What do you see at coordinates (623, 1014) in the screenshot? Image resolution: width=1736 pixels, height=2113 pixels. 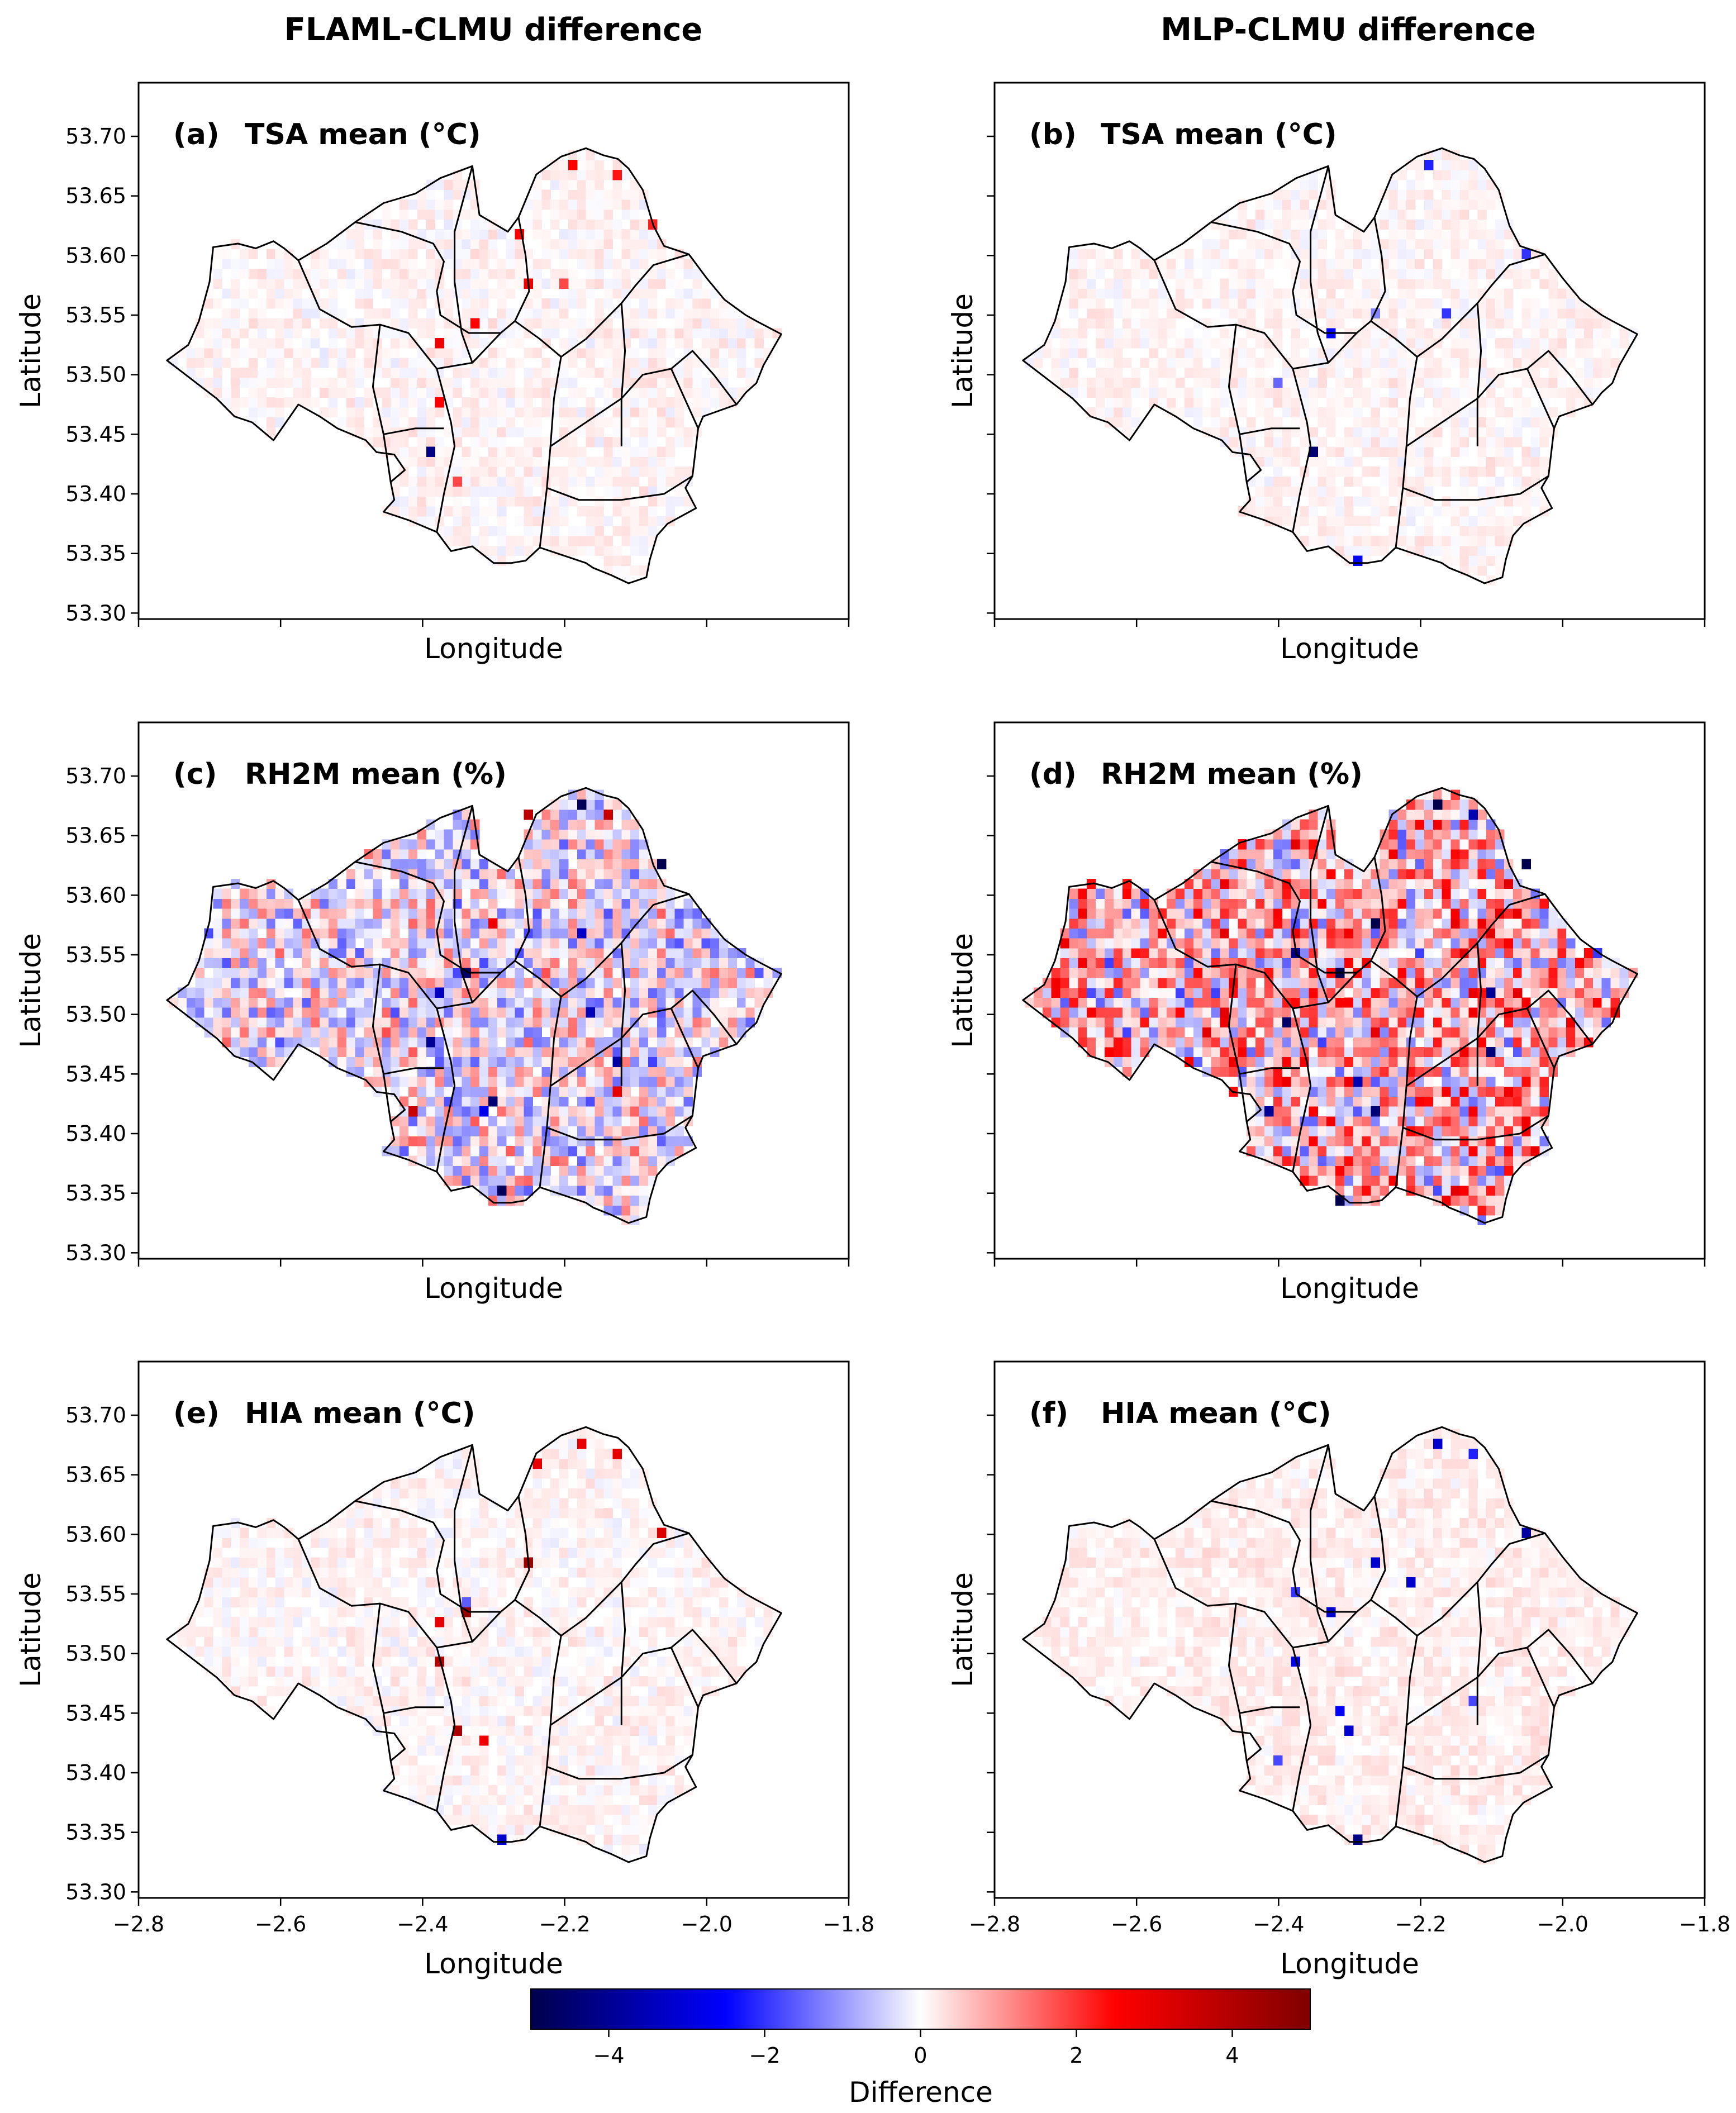 I see `district-boundary` at bounding box center [623, 1014].